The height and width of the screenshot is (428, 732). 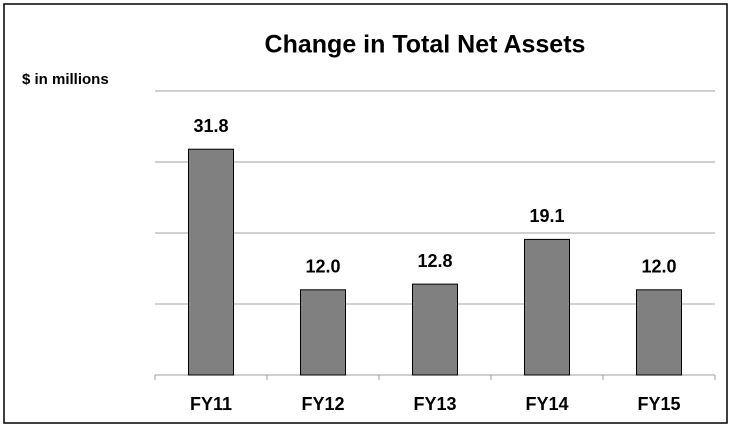 What do you see at coordinates (546, 216) in the screenshot?
I see `data-label: 19.1` at bounding box center [546, 216].